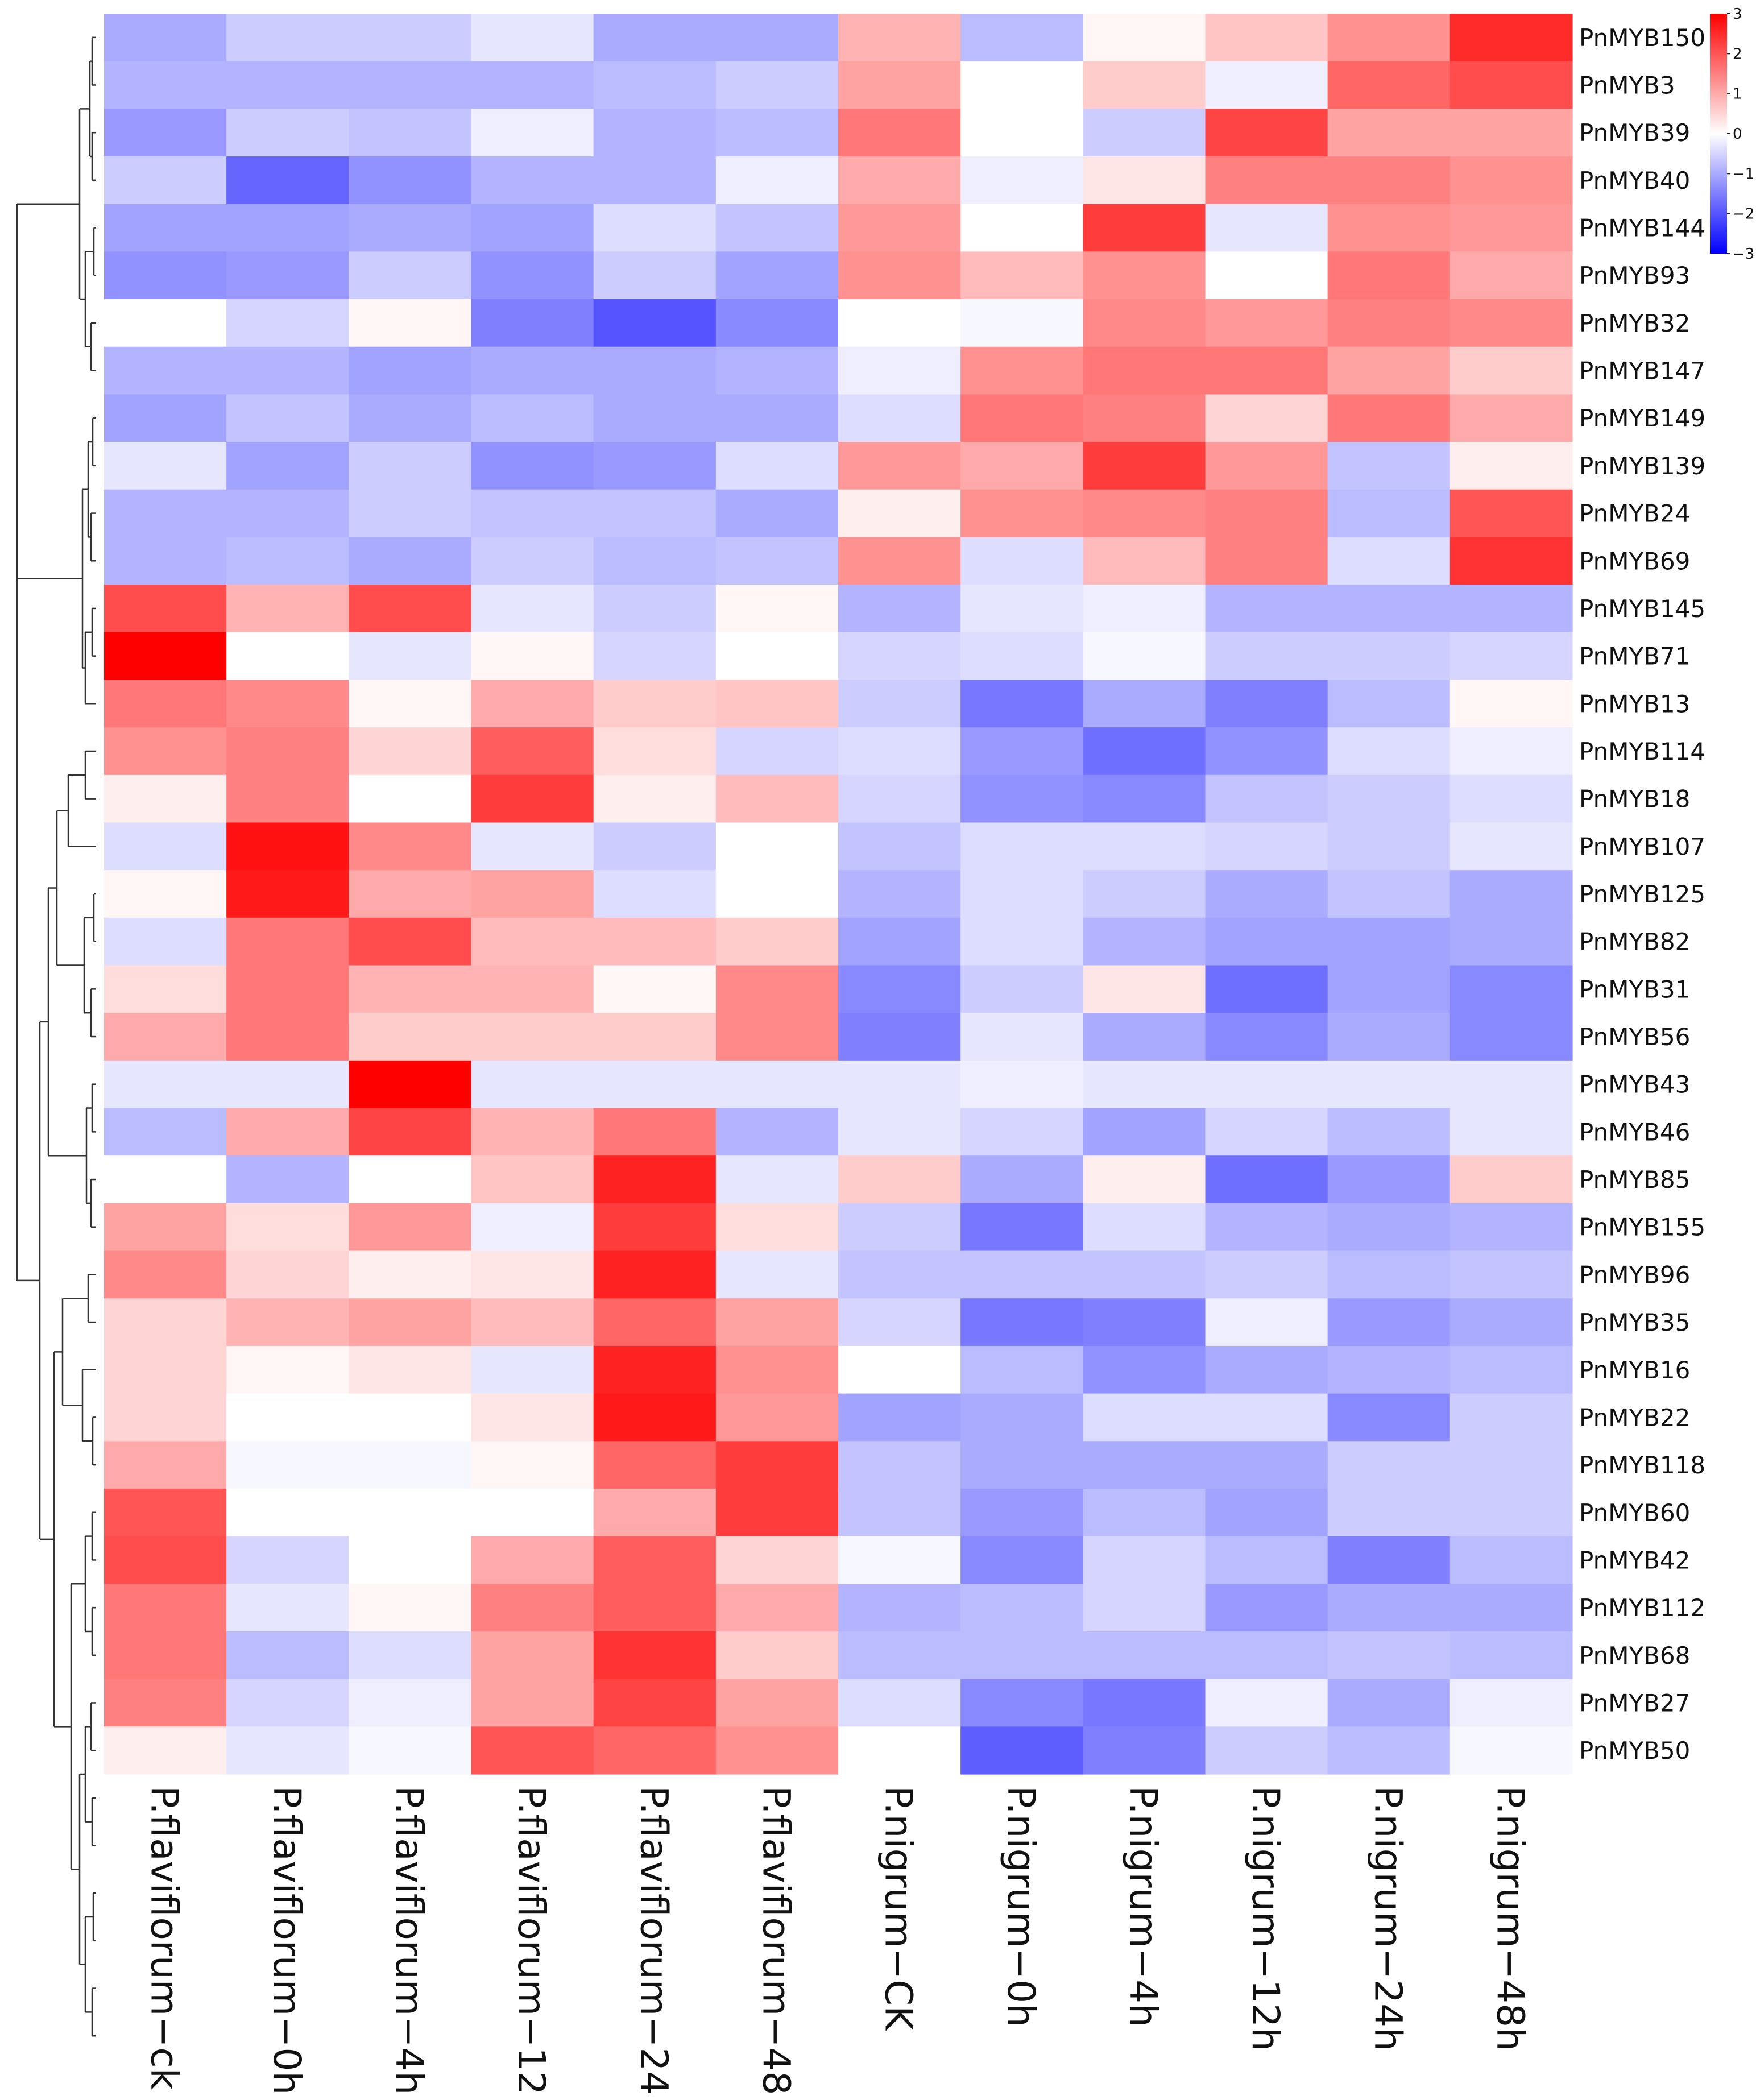  I want to click on legend-tick-label: 0, so click(1737, 134).